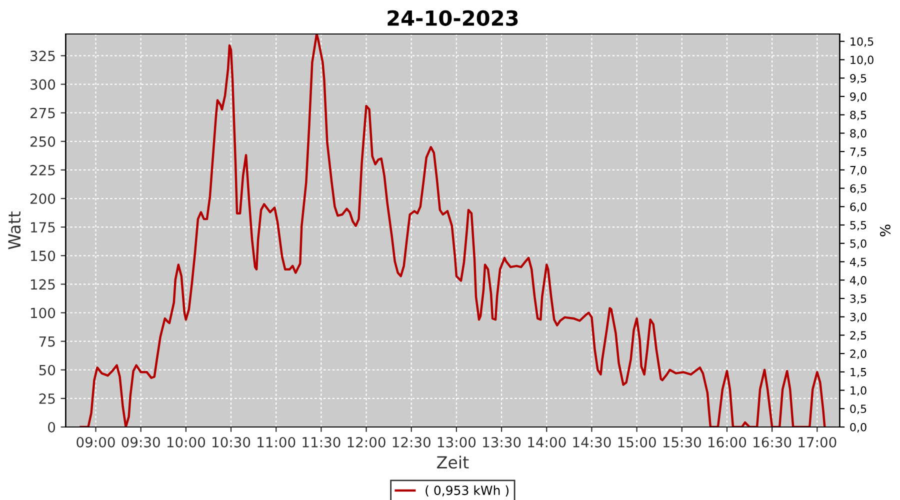 Image resolution: width=900 pixels, height=500 pixels. Describe the element at coordinates (42, 113) in the screenshot. I see `y-tick-label: 275` at that location.